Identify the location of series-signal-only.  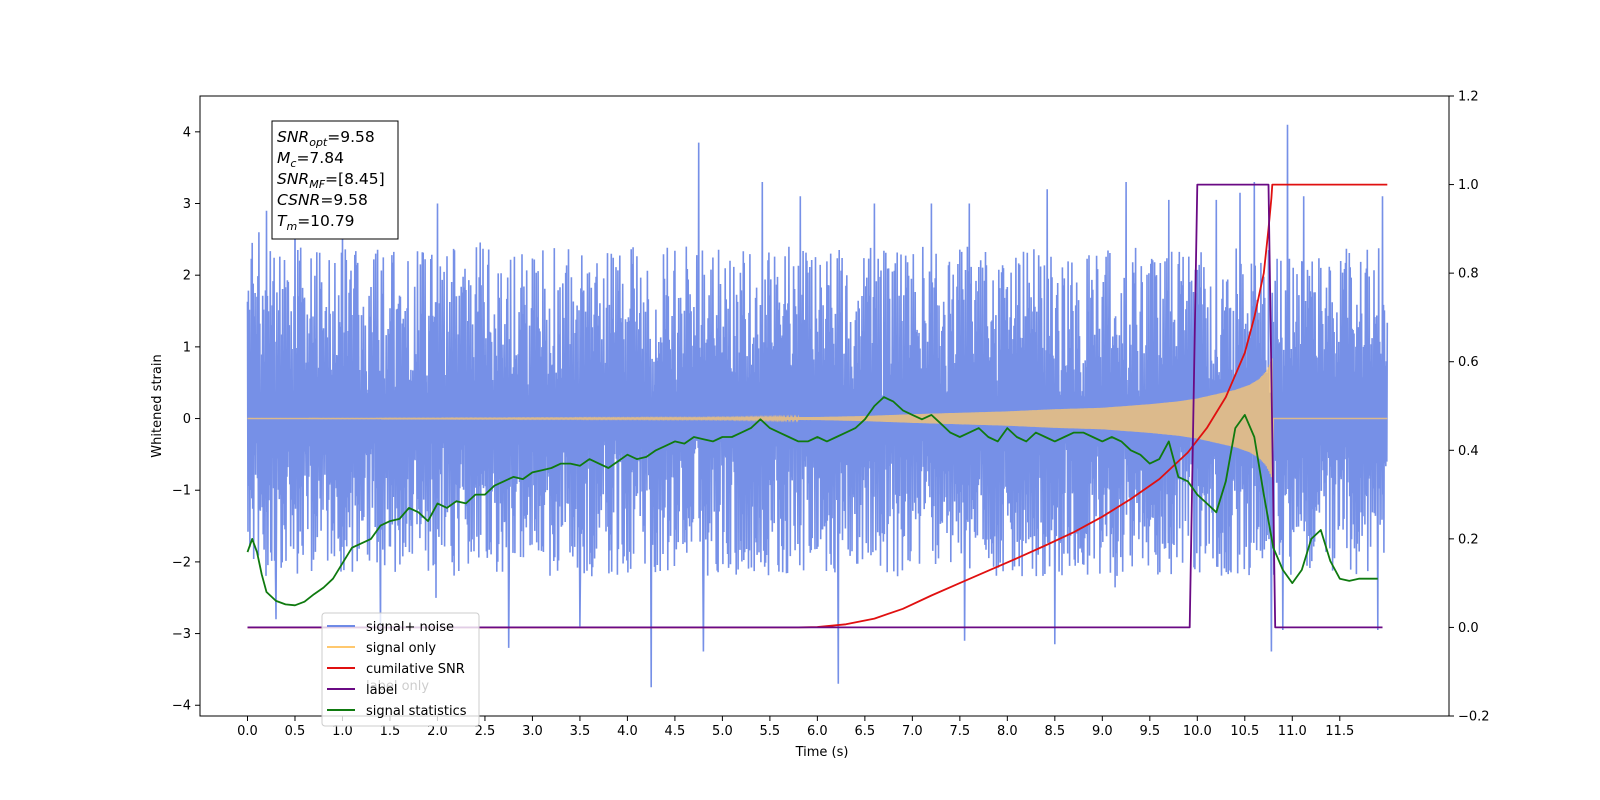
(817, 418).